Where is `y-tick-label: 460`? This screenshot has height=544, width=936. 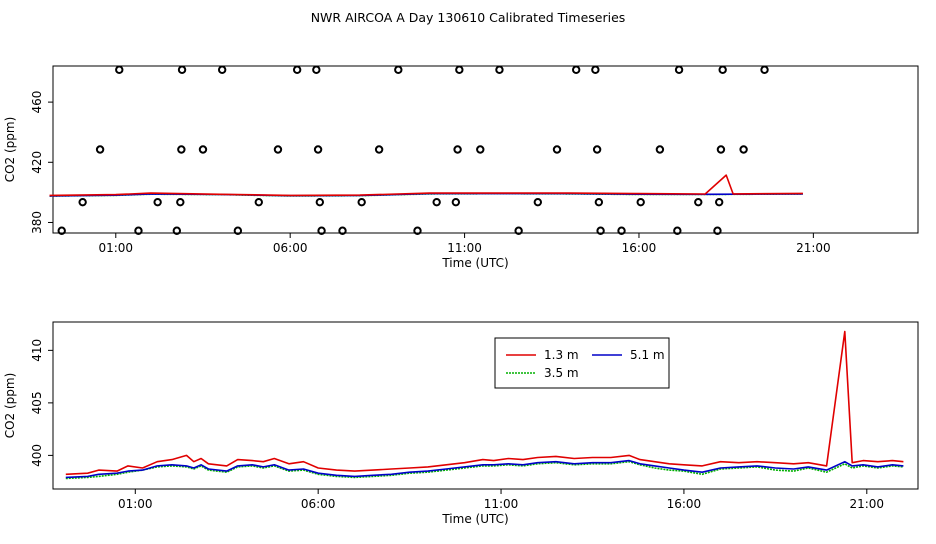
y-tick-label: 460 is located at coordinates (37, 102).